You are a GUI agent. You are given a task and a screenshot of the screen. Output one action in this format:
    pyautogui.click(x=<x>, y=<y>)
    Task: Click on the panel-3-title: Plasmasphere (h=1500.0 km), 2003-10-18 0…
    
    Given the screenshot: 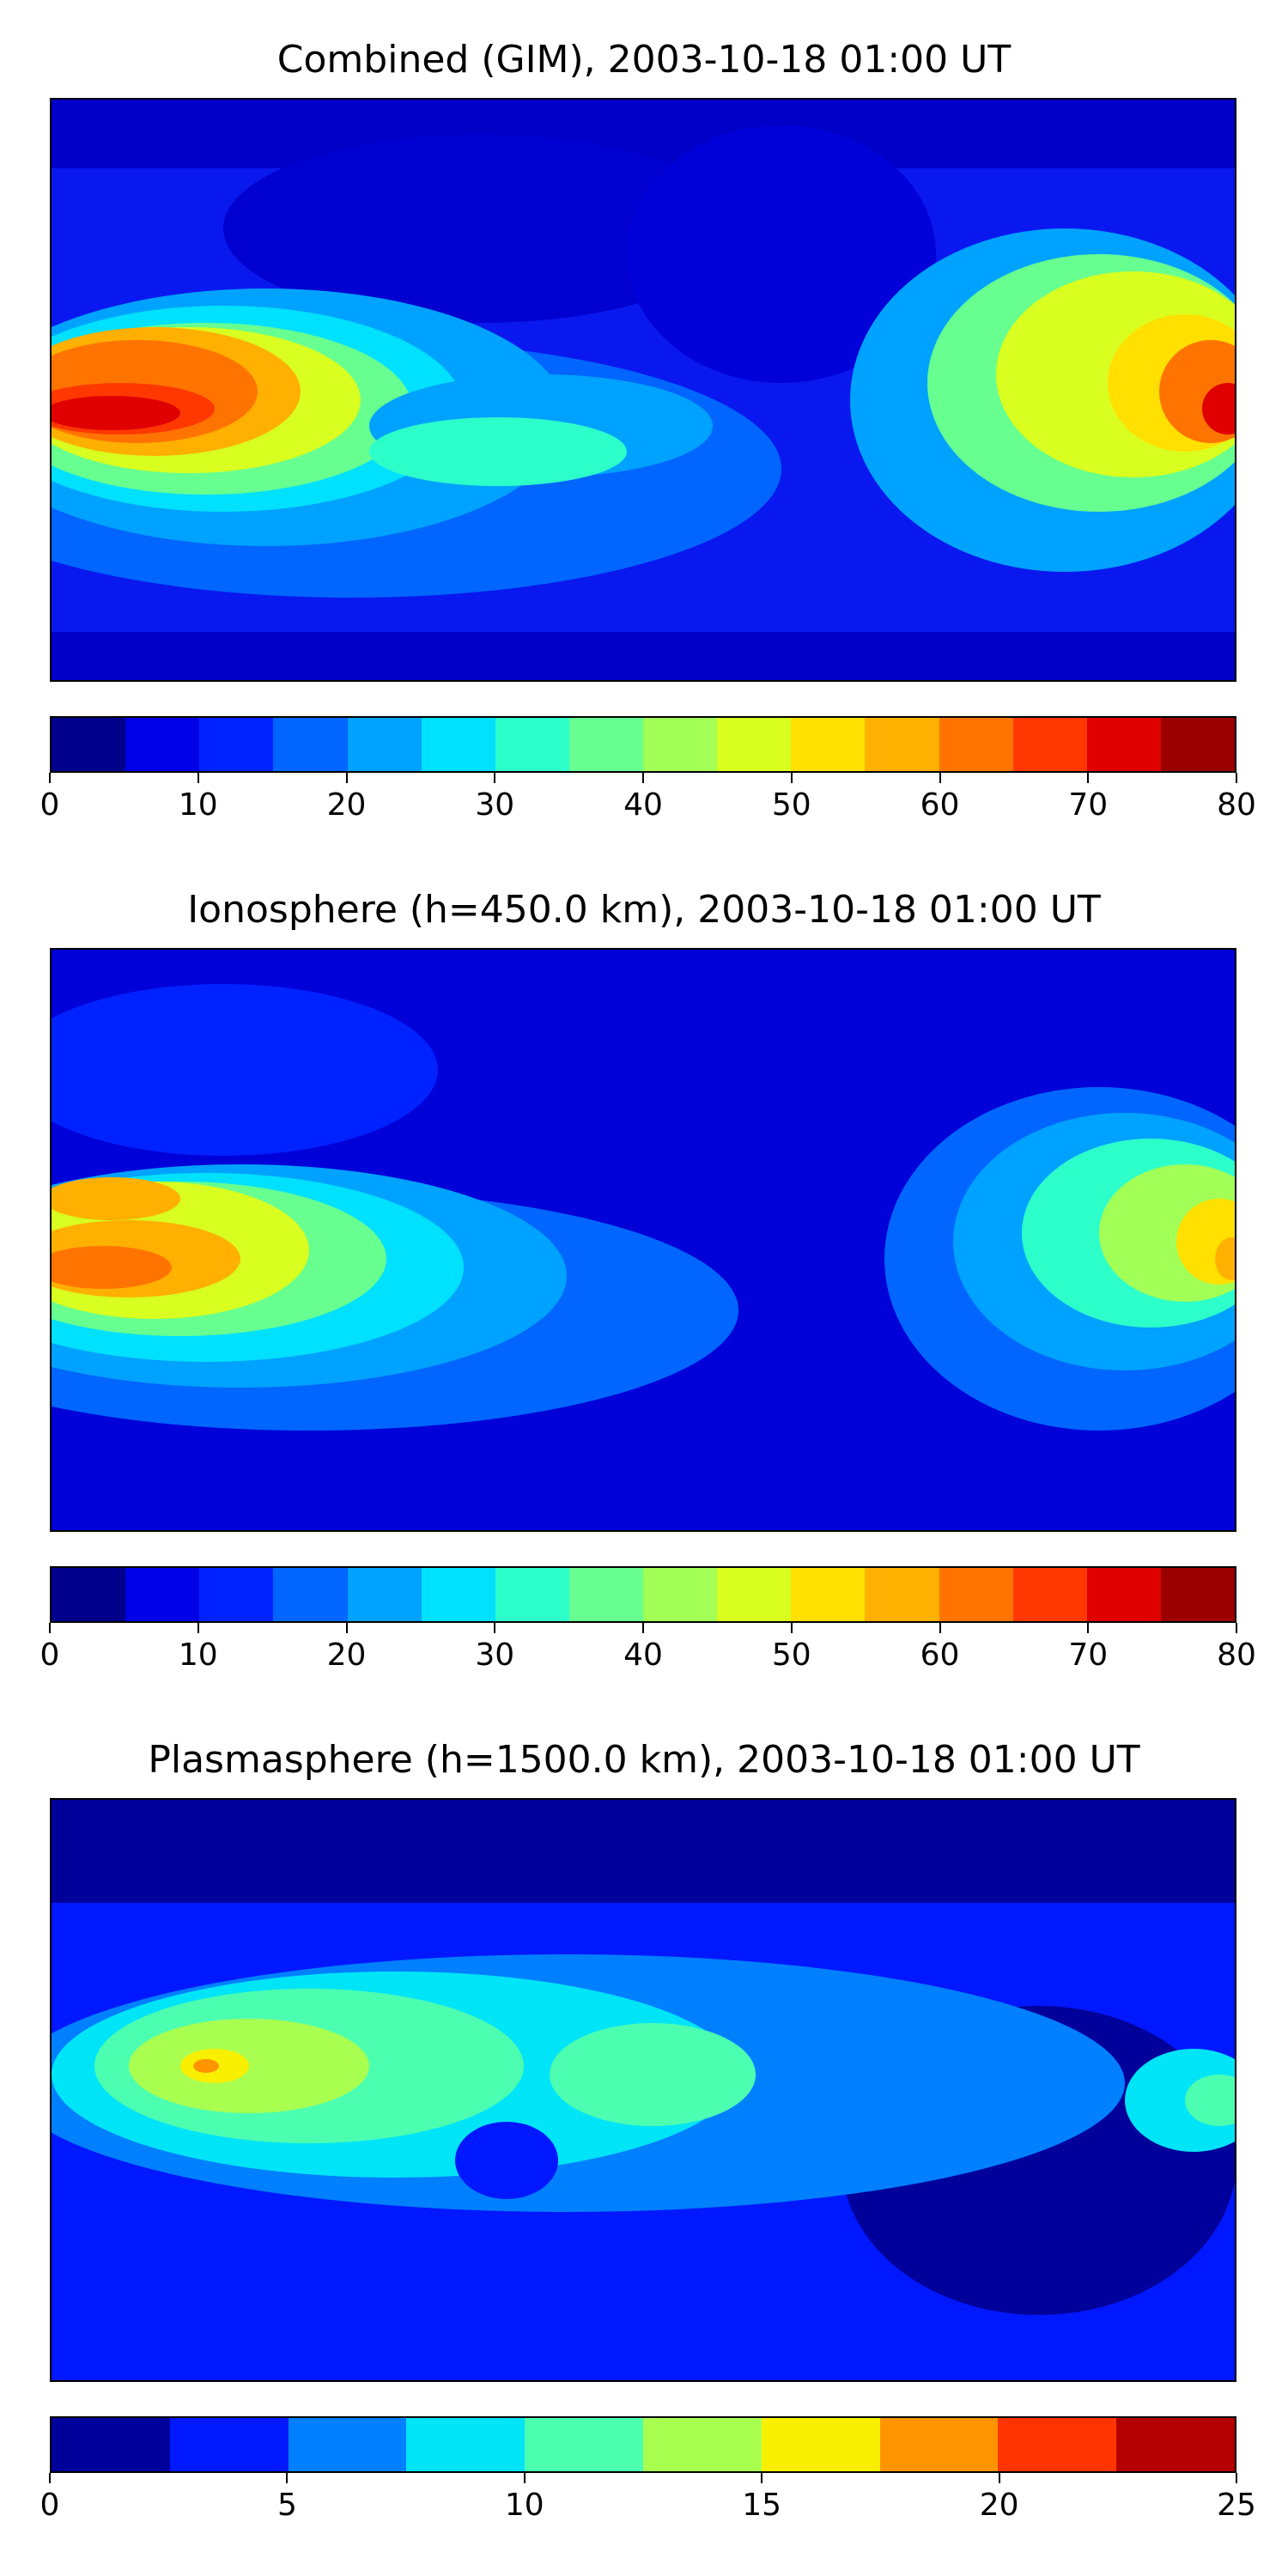 What is the action you would take?
    pyautogui.click(x=644, y=1760)
    